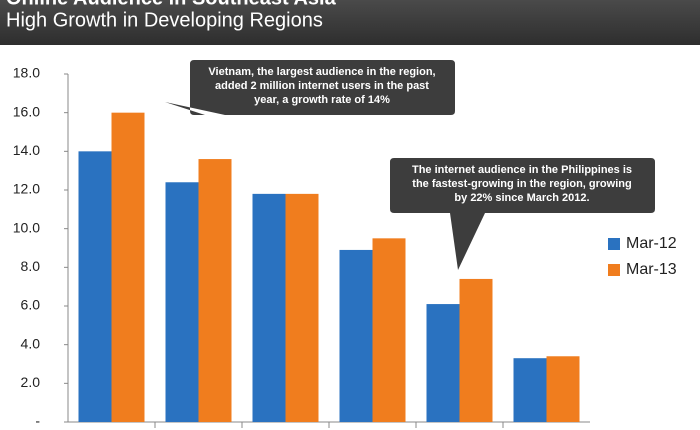 The width and height of the screenshot is (700, 430). What do you see at coordinates (322, 100) in the screenshot?
I see `annotation-text: year, a growth rate of 14%` at bounding box center [322, 100].